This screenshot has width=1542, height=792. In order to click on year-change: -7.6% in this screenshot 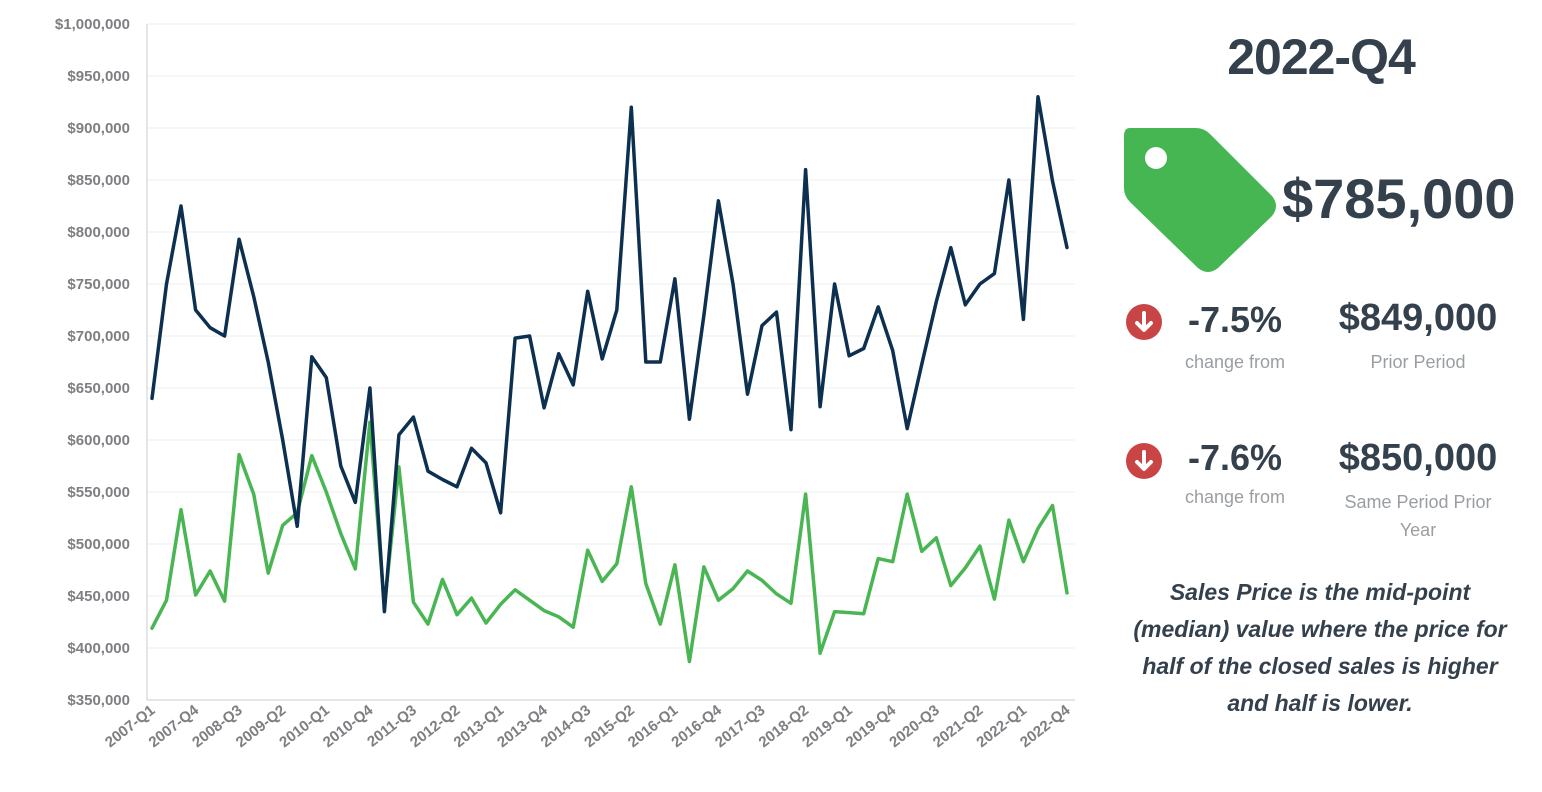, I will do `click(1235, 457)`.